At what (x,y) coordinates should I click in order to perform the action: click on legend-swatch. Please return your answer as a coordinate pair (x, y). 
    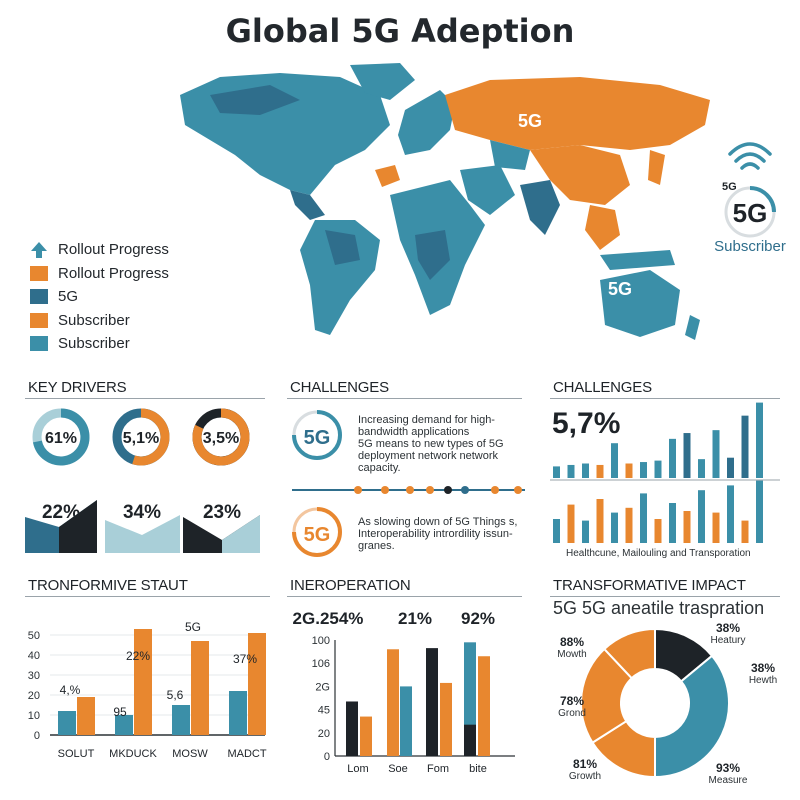
    Looking at the image, I should click on (39, 297).